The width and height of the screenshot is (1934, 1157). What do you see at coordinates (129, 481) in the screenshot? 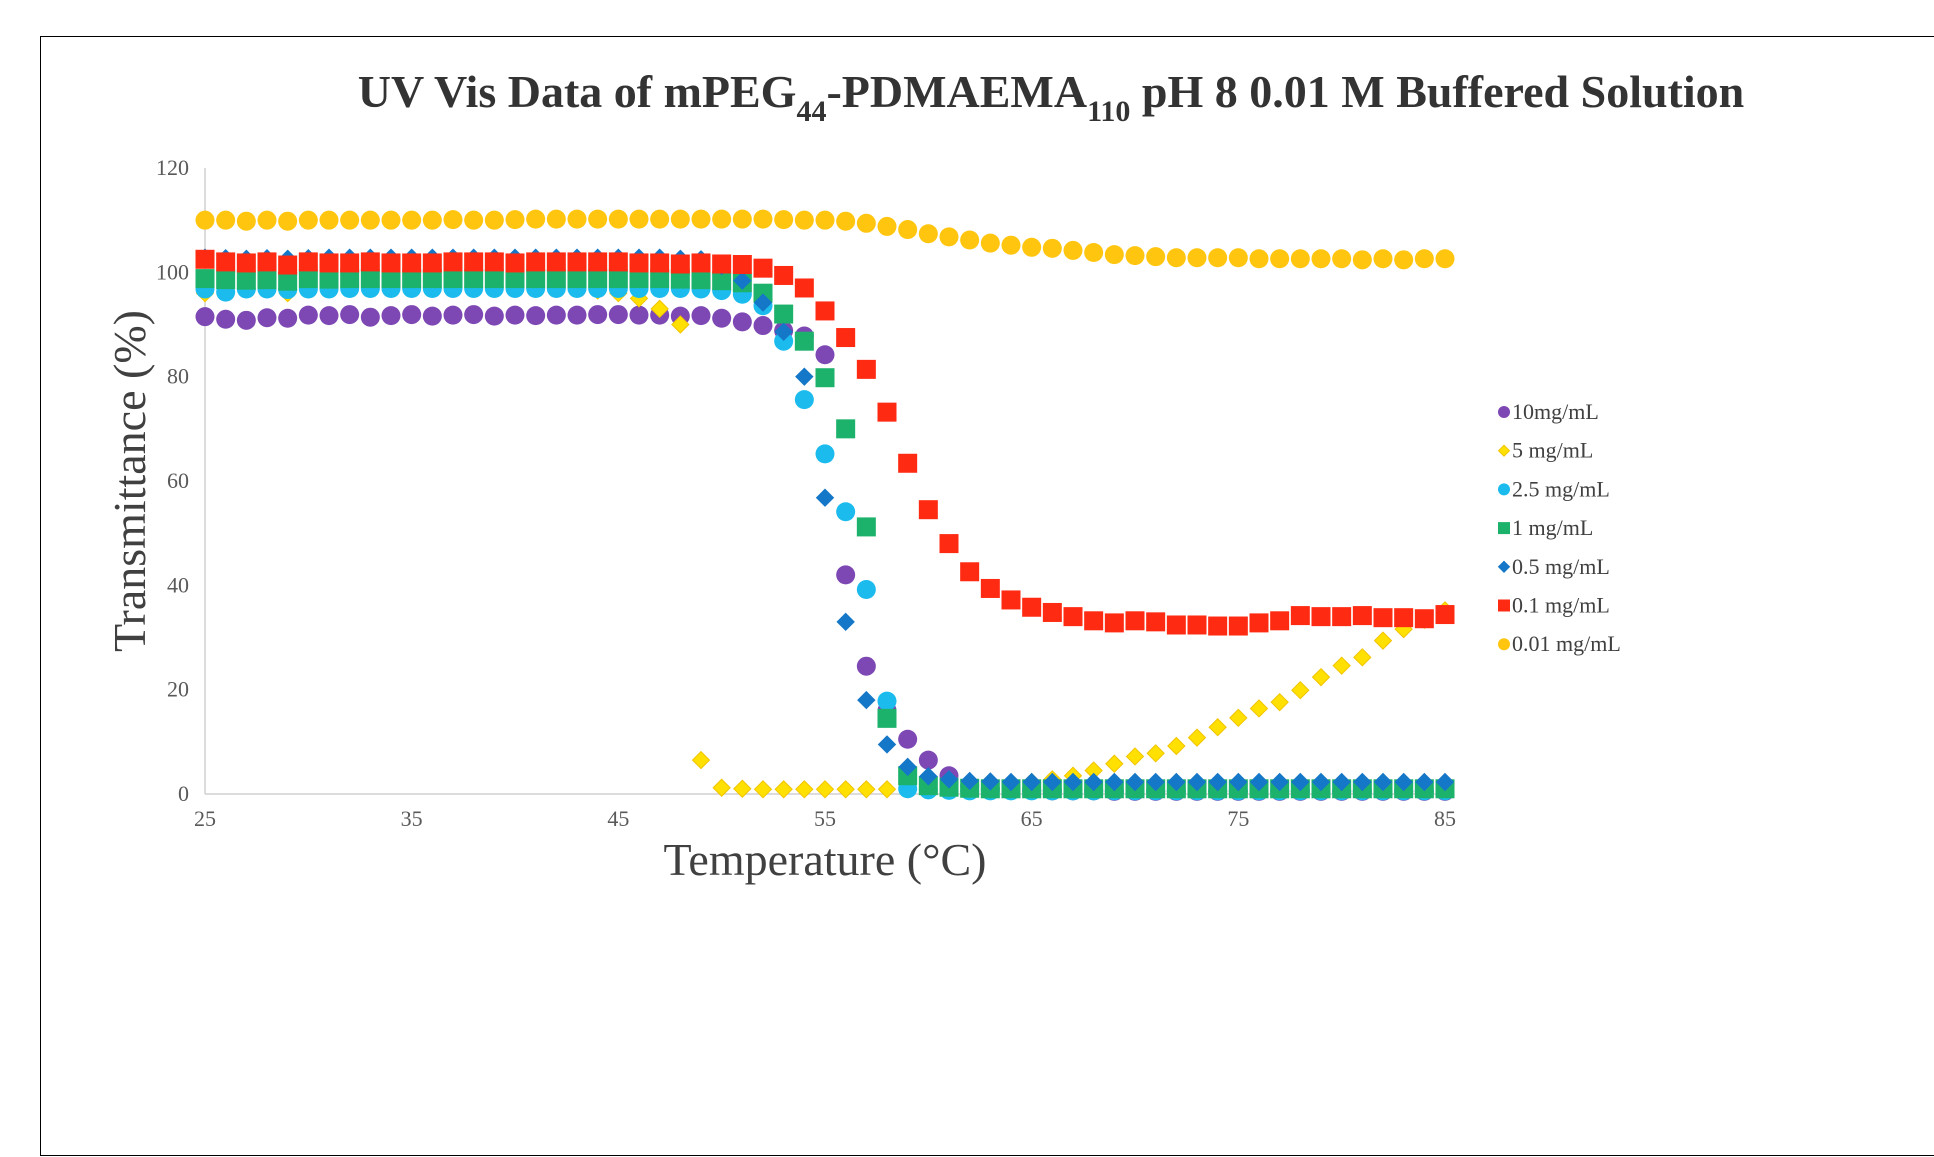
I see `y-axis-label: Transmittance (%)` at bounding box center [129, 481].